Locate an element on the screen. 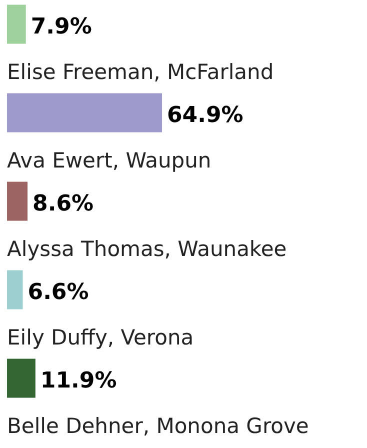 This screenshot has height=448, width=367. y-tick-label: Eily Duffy, Verona is located at coordinates (100, 337).